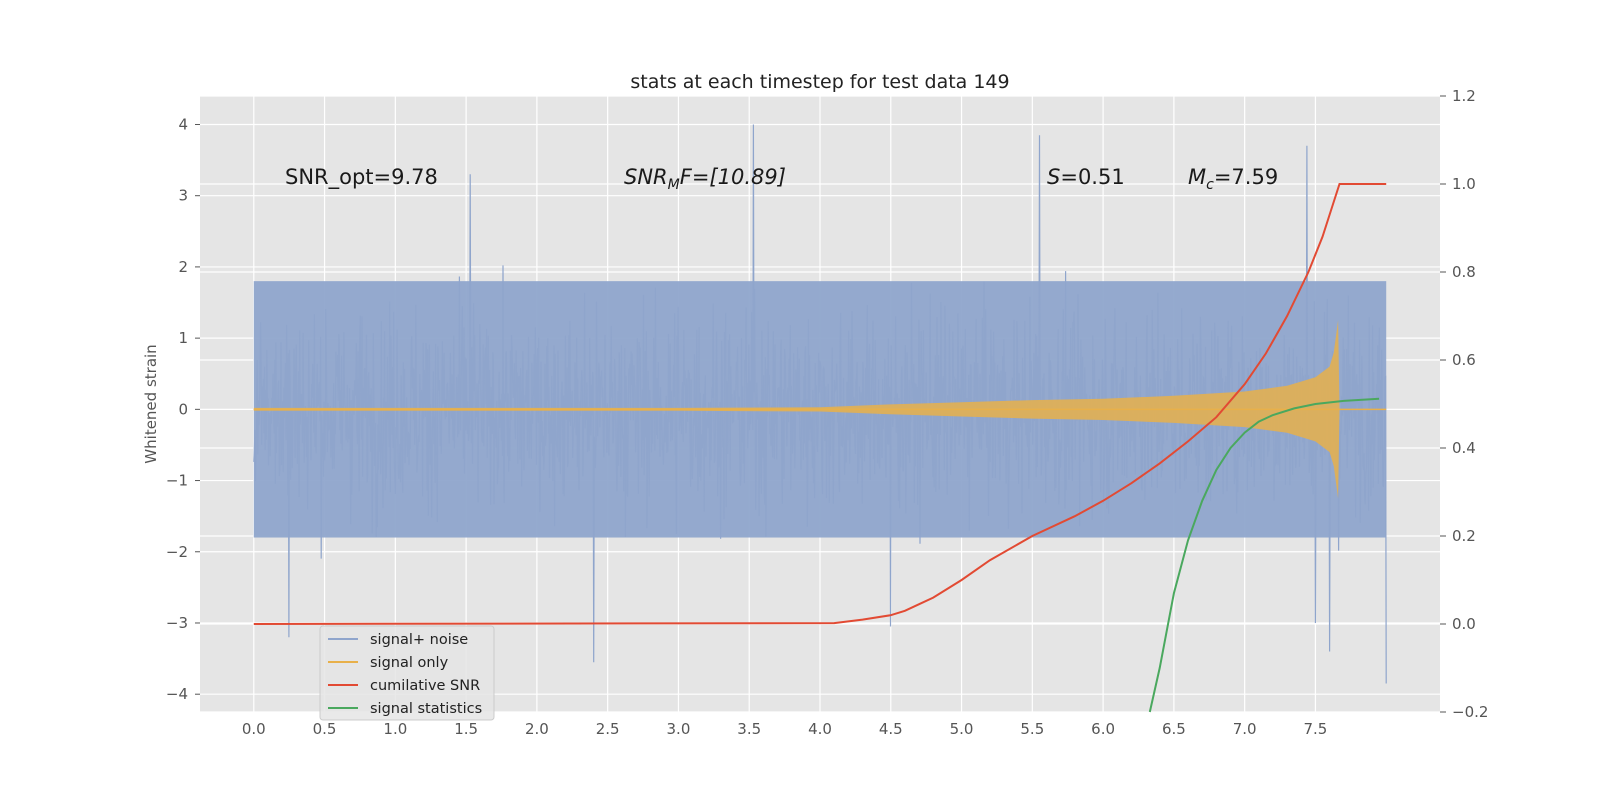  I want to click on x-tick-label: 3.0, so click(679, 729).